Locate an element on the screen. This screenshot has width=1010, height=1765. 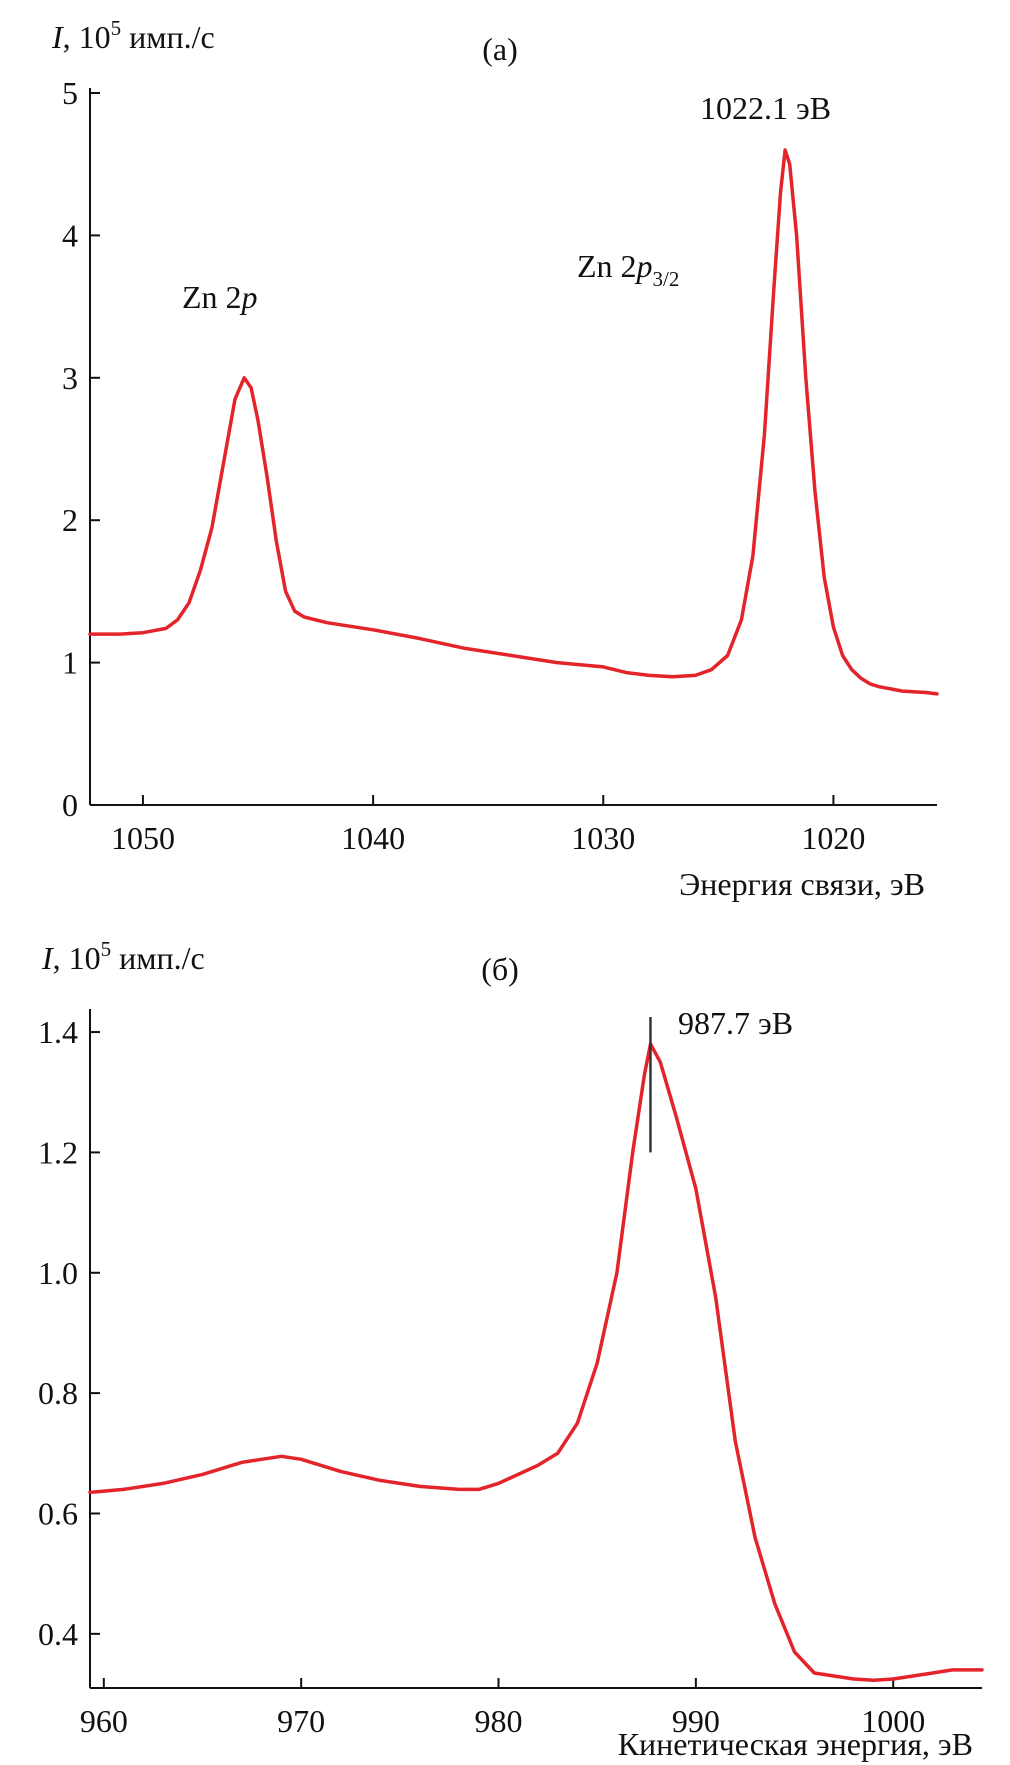
y-tick-label: 1.0 is located at coordinates (58, 1273).